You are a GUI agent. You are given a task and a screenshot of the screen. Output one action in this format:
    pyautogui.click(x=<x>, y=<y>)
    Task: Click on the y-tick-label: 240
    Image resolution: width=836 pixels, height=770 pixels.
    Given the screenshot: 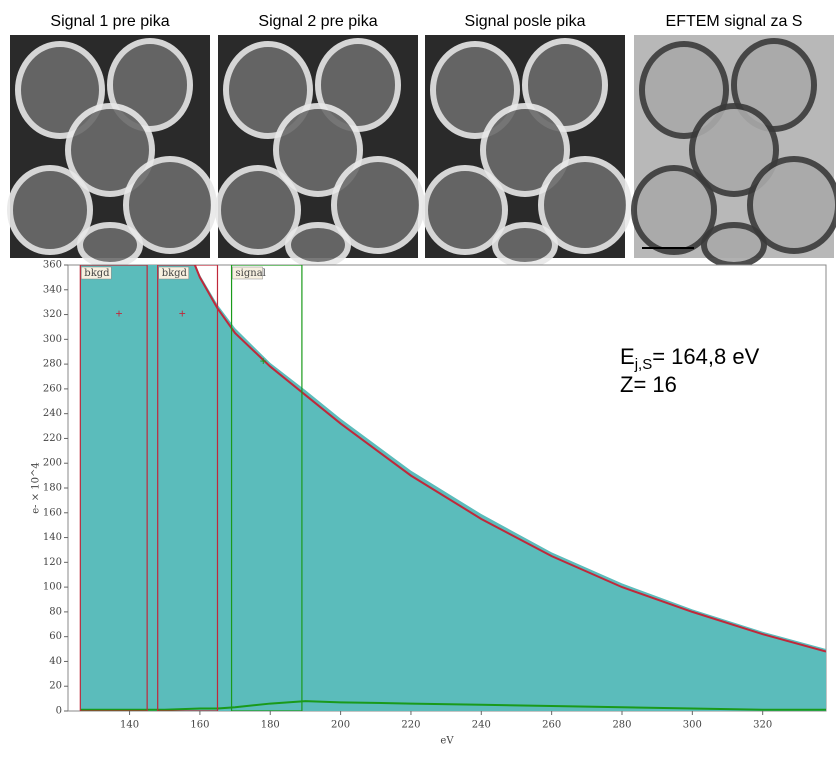 What is the action you would take?
    pyautogui.click(x=52, y=413)
    